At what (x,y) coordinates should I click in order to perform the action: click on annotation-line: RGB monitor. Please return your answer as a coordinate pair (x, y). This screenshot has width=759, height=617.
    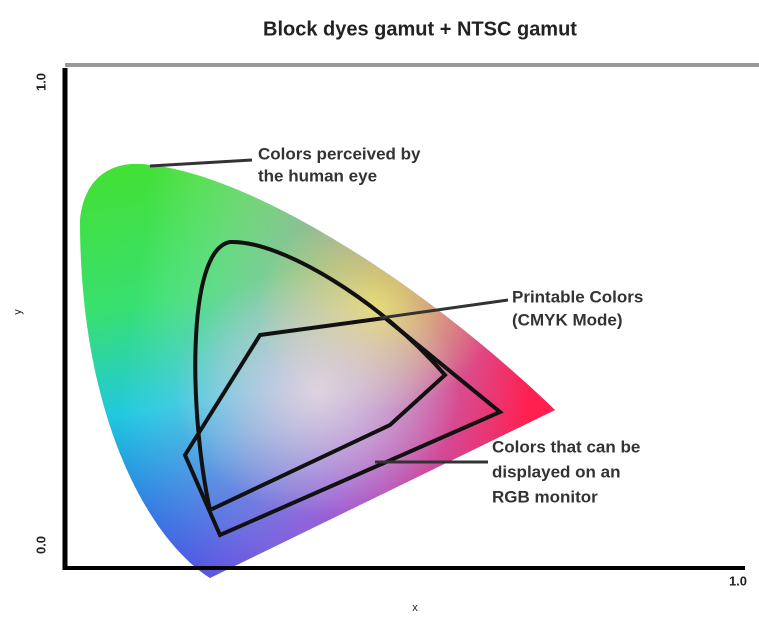
    Looking at the image, I should click on (545, 496).